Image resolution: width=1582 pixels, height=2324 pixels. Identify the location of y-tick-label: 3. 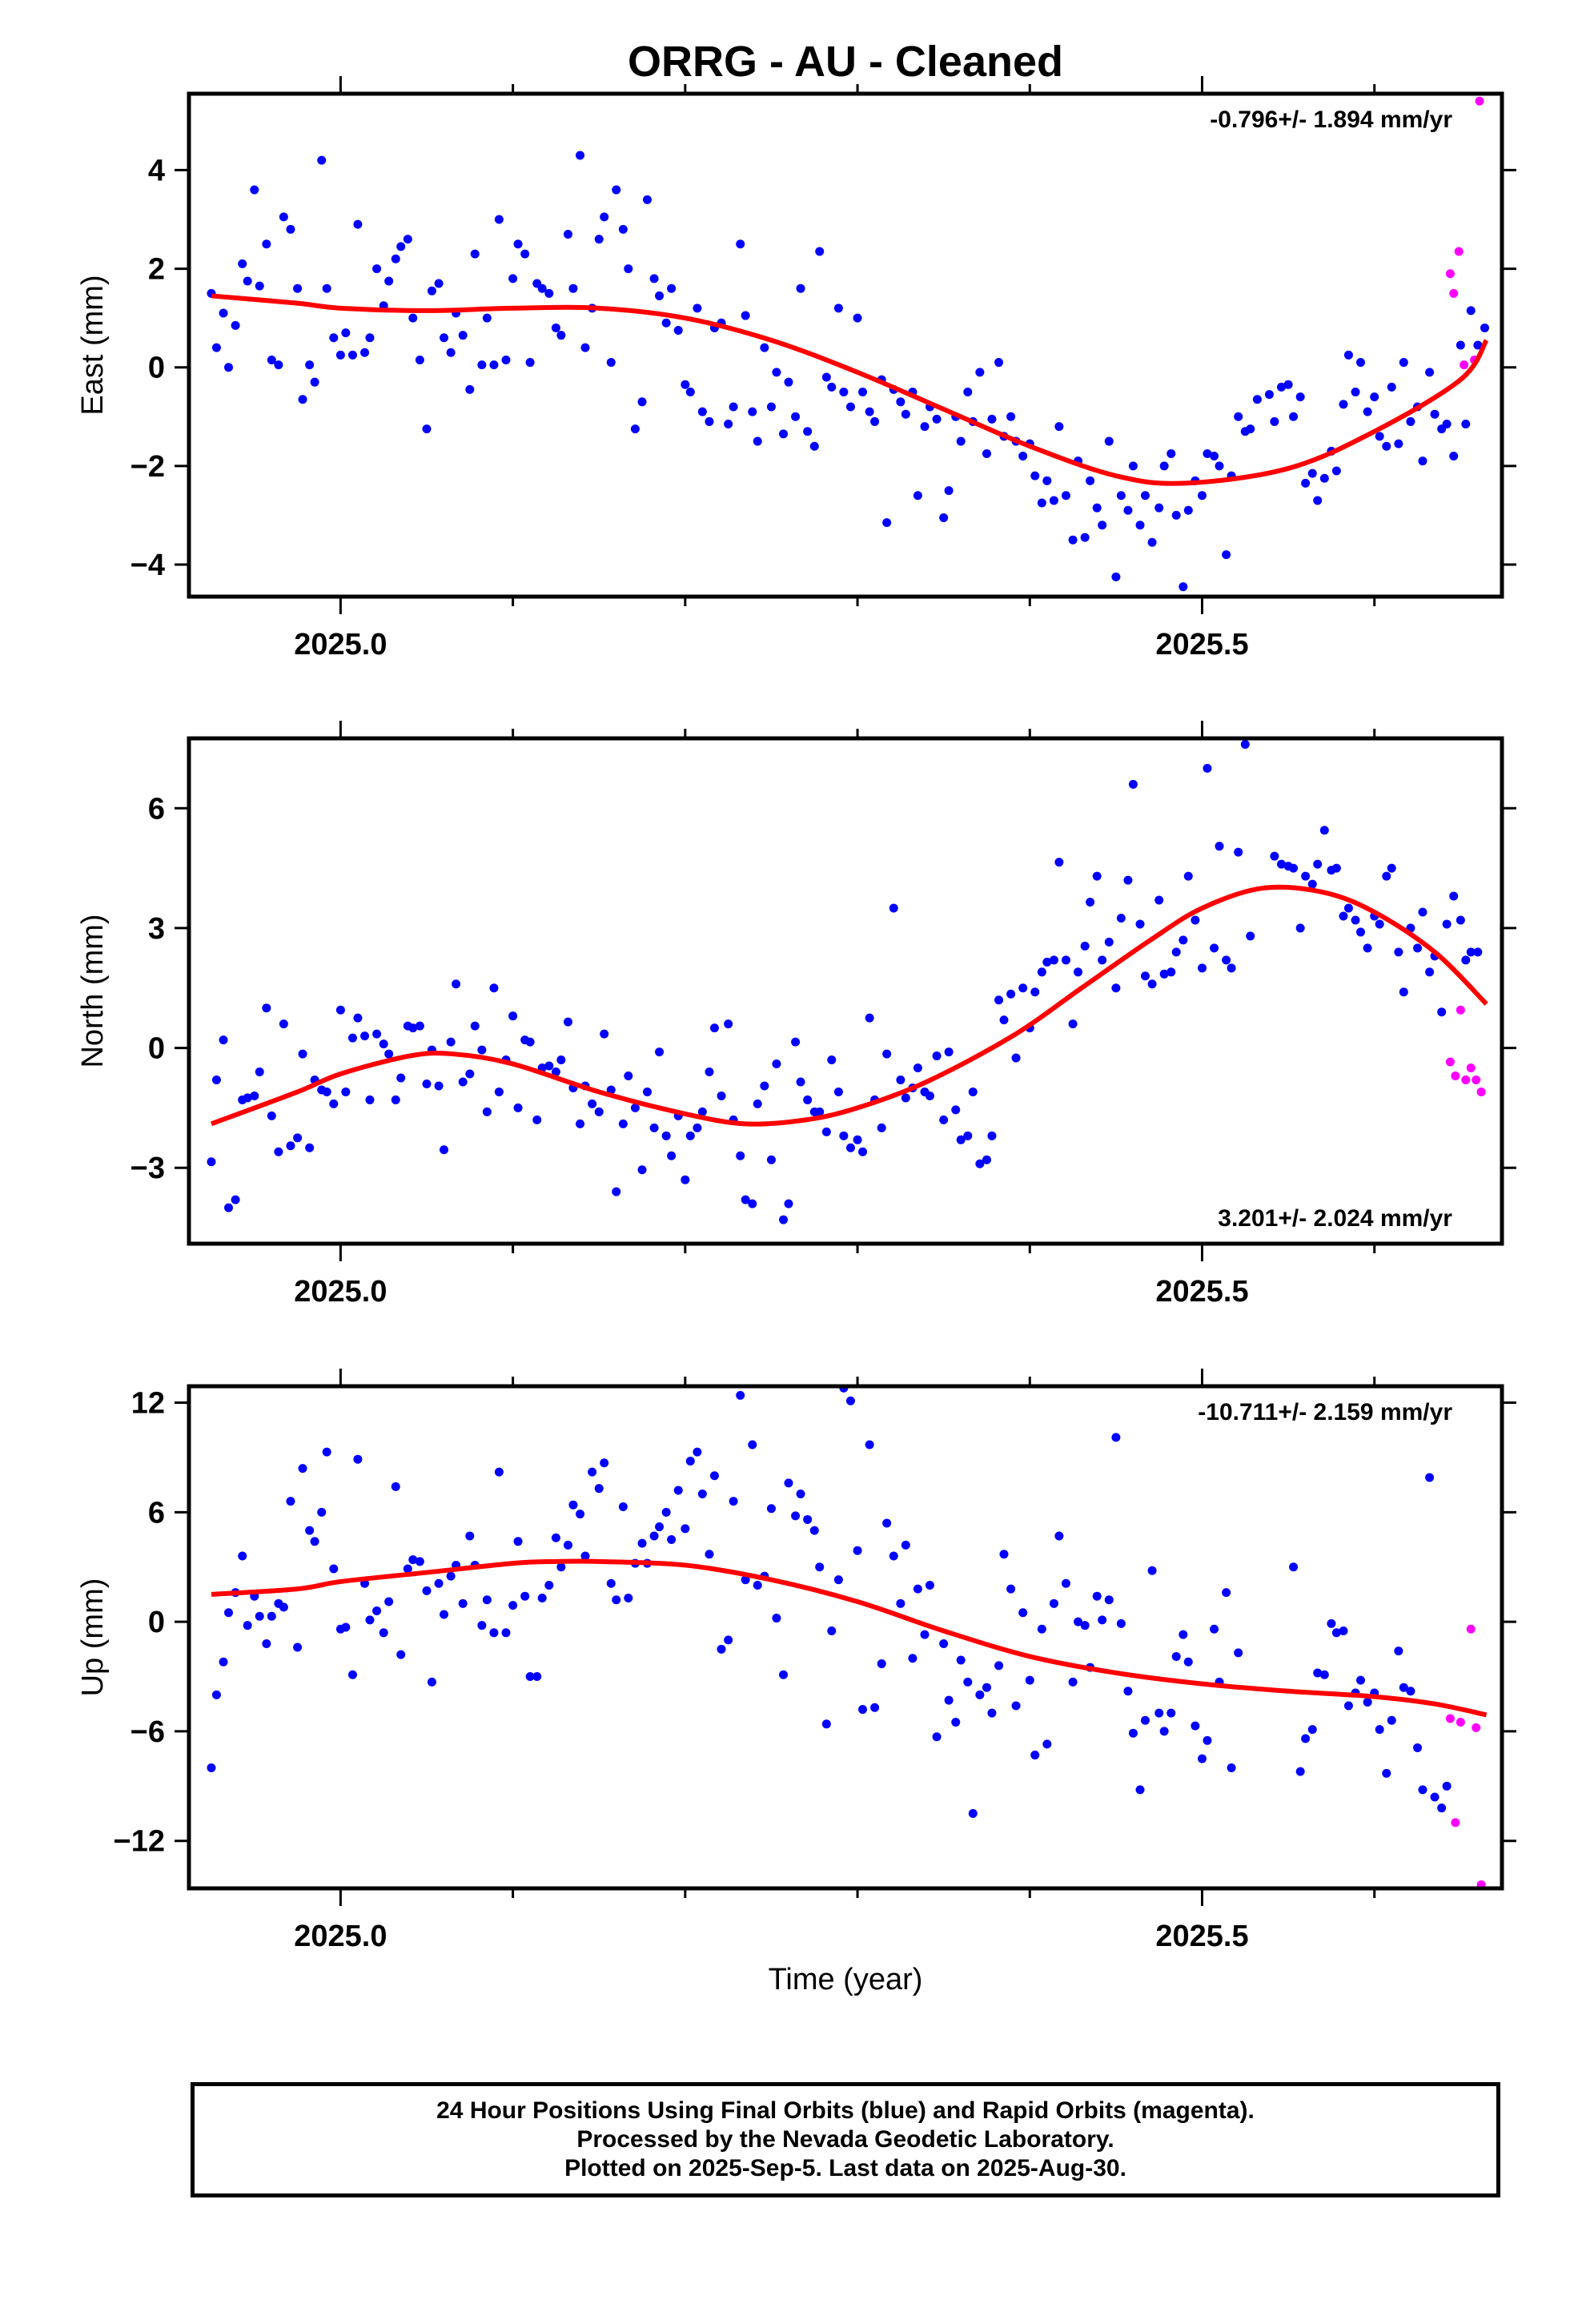
(156, 929).